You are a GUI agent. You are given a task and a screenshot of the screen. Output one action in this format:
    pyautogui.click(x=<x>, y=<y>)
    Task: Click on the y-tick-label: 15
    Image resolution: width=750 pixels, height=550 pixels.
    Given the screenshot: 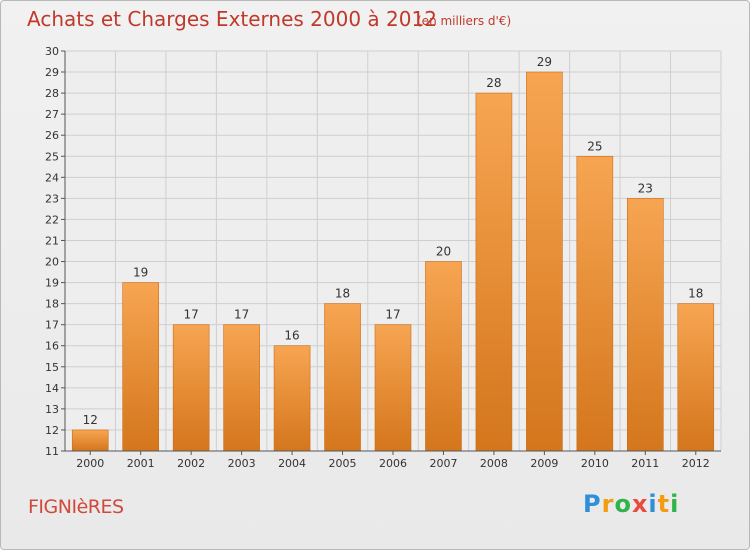 What is the action you would take?
    pyautogui.click(x=52, y=367)
    